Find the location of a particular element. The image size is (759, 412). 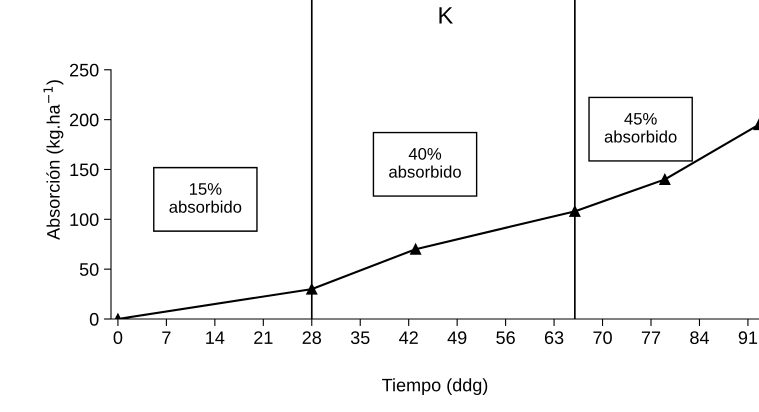

x-tick-label: 63 is located at coordinates (554, 337).